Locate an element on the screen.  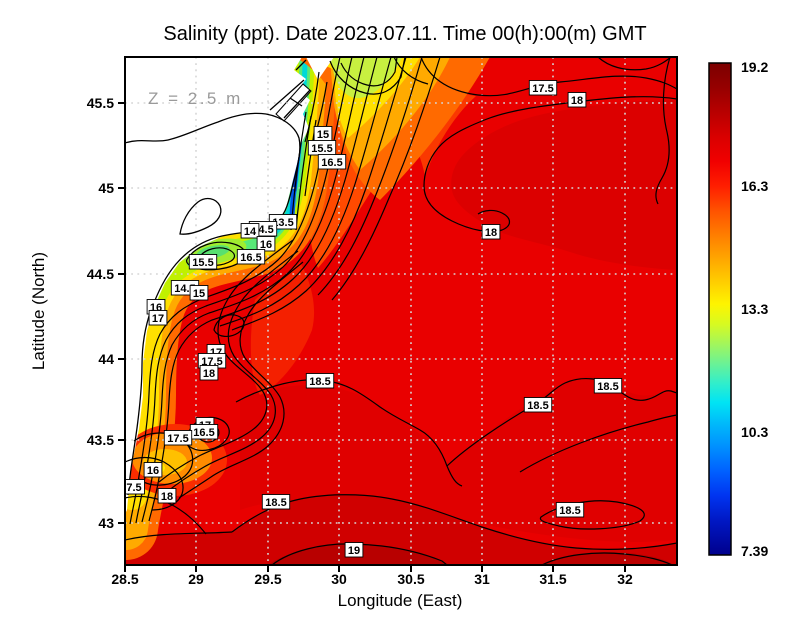
y-axis: 45.5 45 44.5 44 43.5 43 is located at coordinates (106, 313).